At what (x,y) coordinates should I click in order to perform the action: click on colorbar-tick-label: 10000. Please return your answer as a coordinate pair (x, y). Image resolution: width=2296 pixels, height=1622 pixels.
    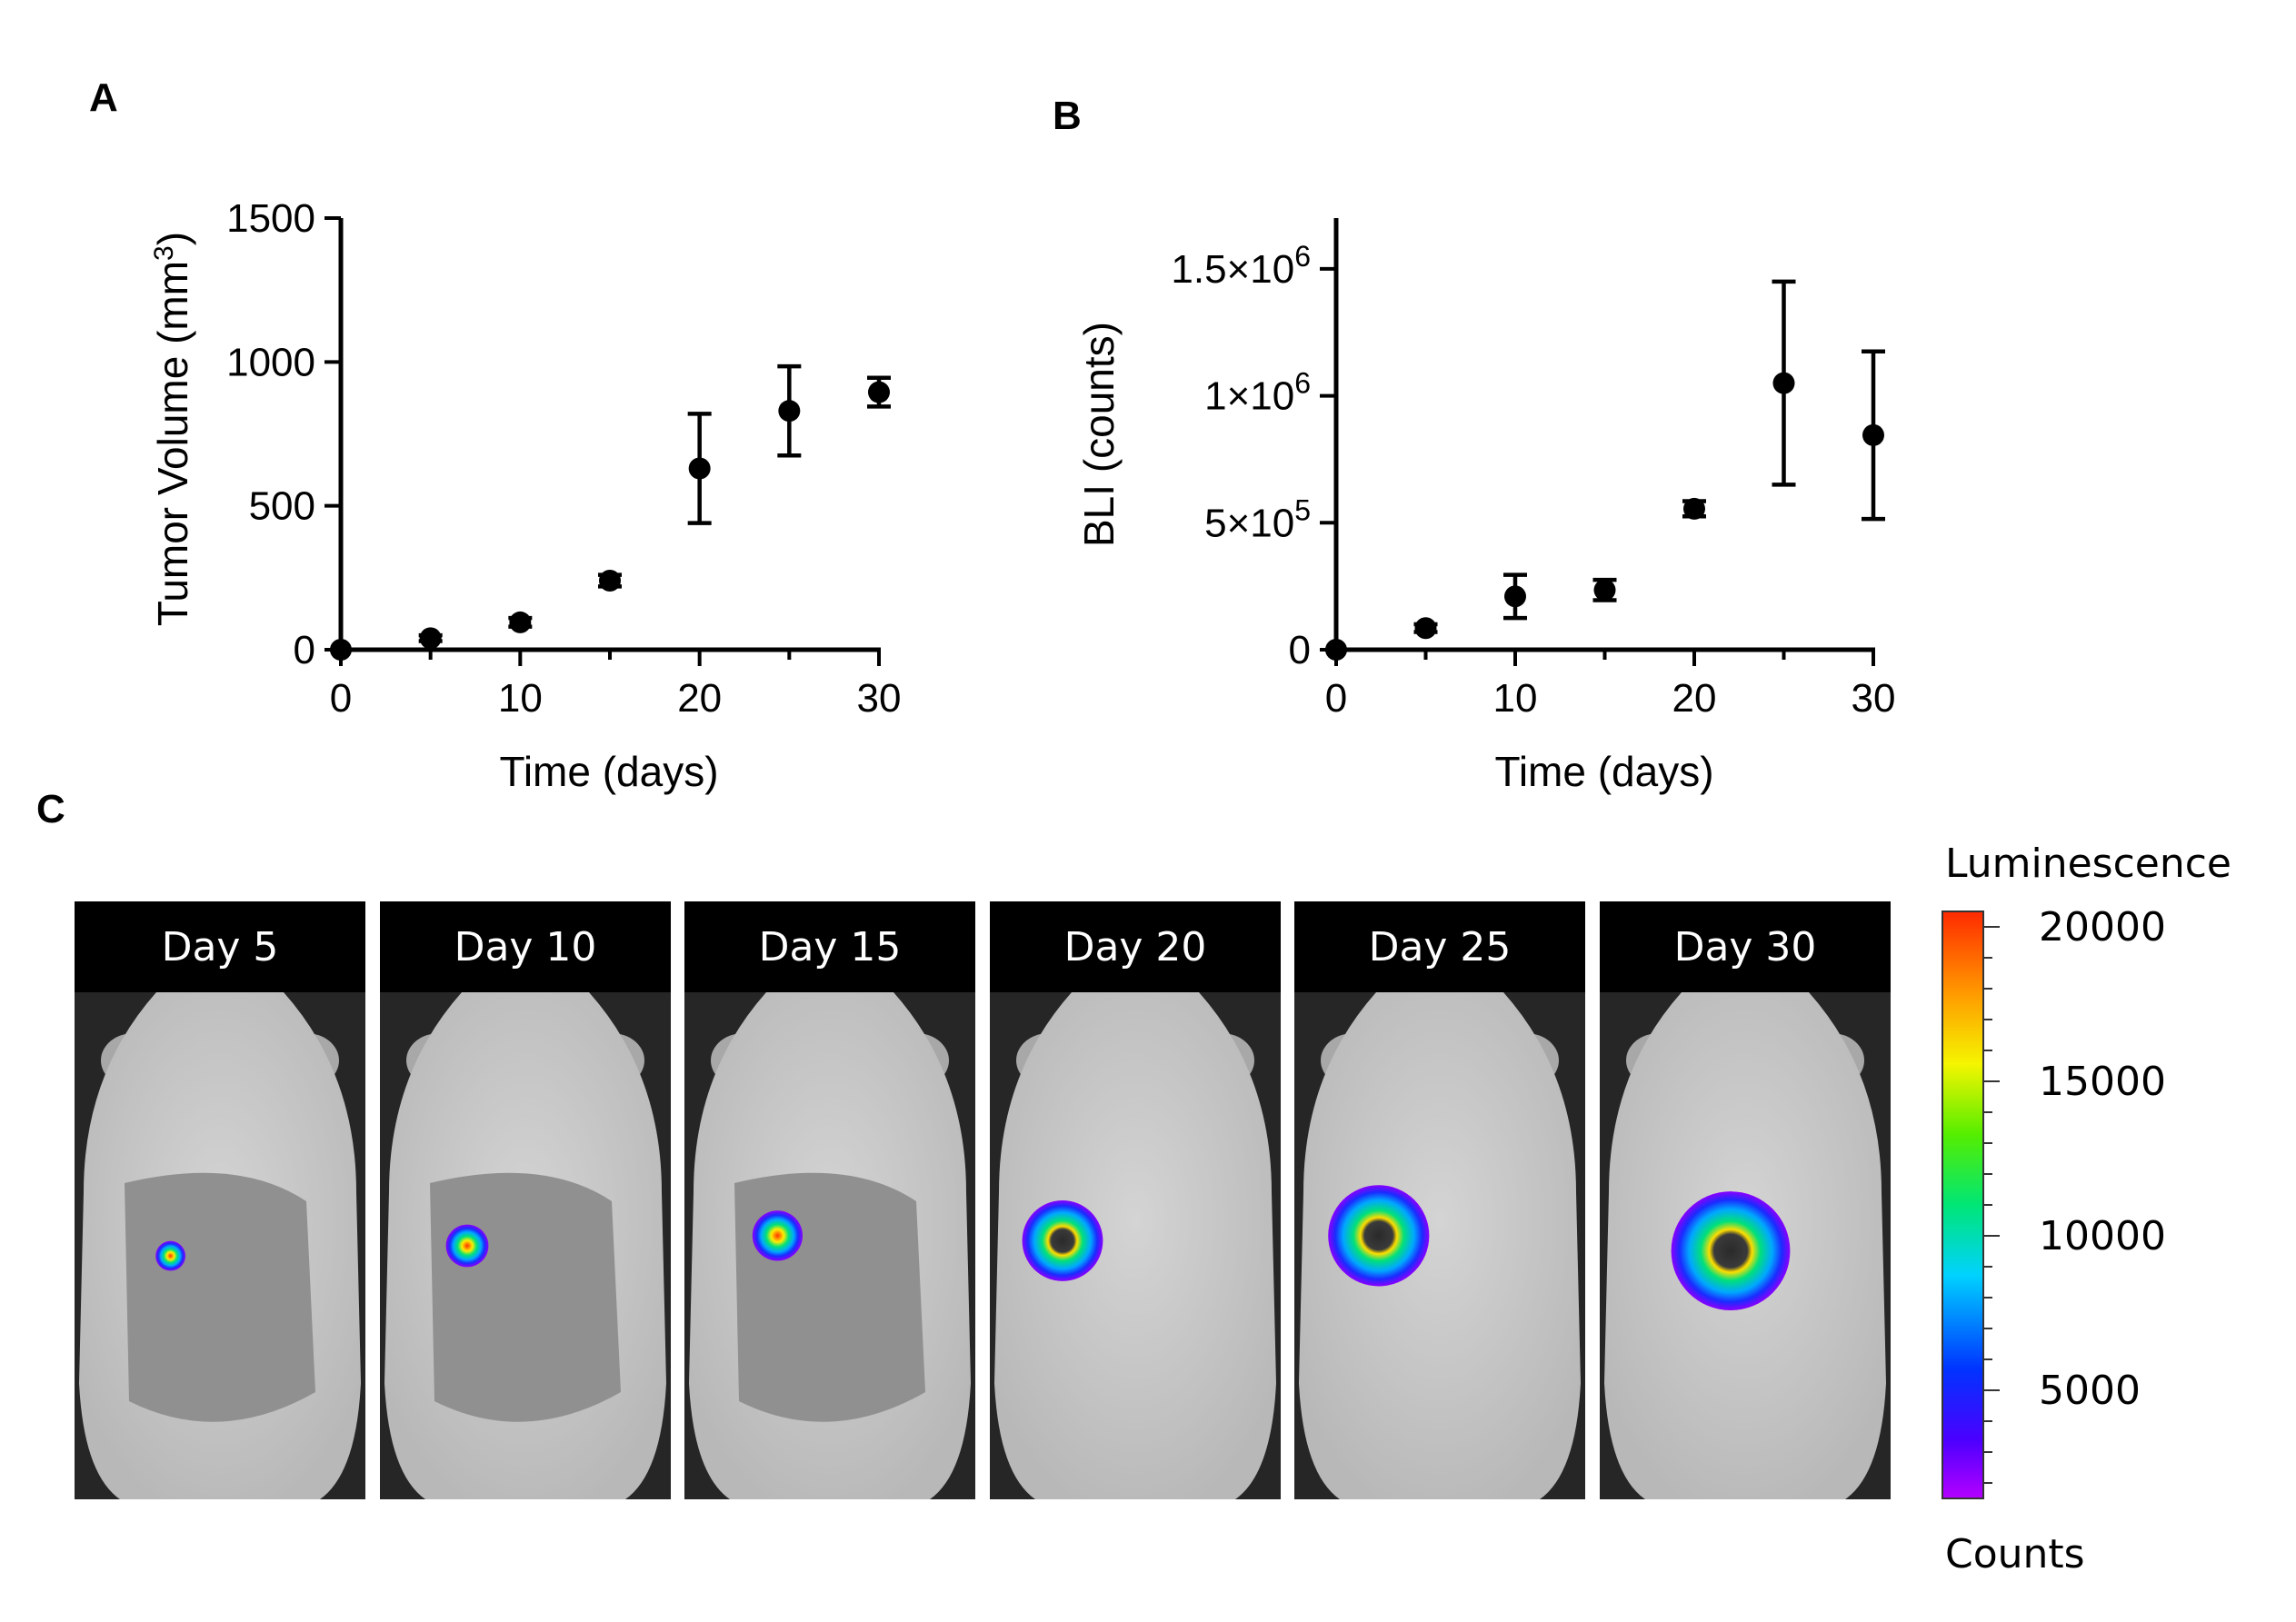
    Looking at the image, I should click on (2102, 1236).